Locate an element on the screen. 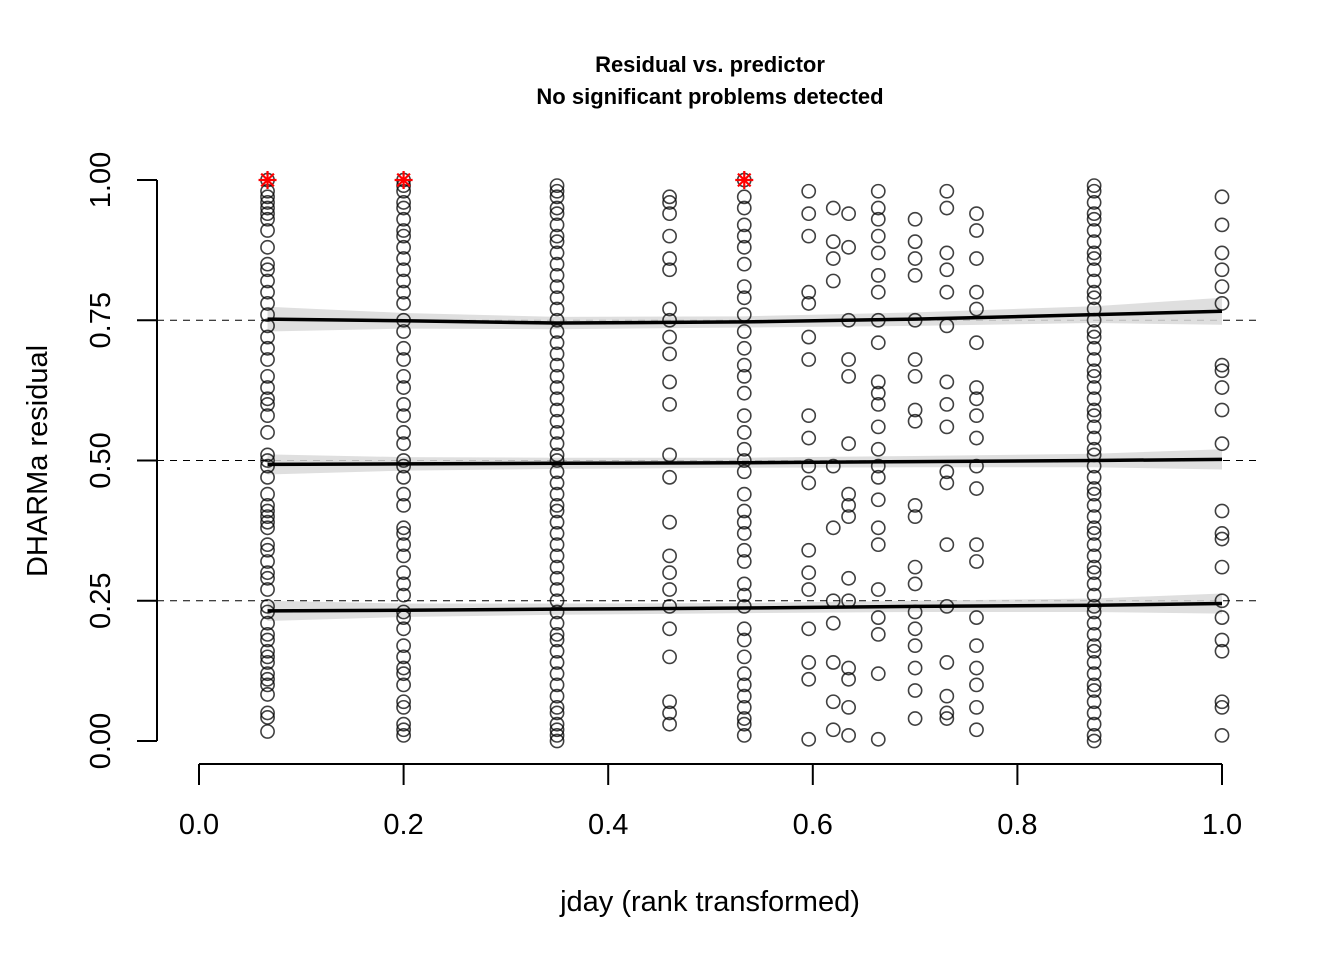  outlier-star-stroke is located at coordinates (744, 180).